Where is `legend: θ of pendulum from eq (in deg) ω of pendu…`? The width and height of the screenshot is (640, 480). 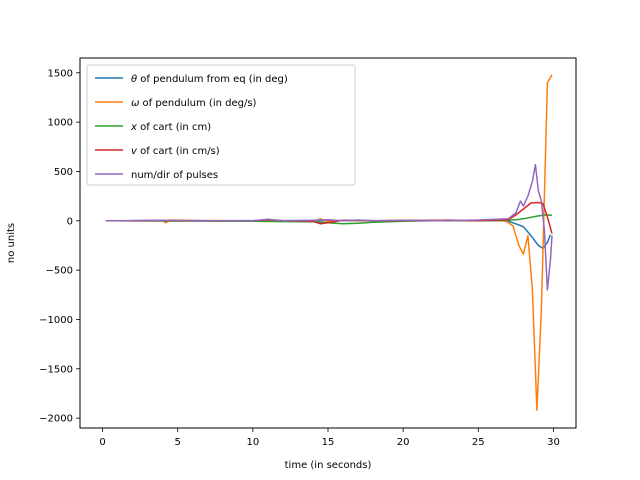 legend: θ of pendulum from eq (in deg) ω of pendu… is located at coordinates (221, 125).